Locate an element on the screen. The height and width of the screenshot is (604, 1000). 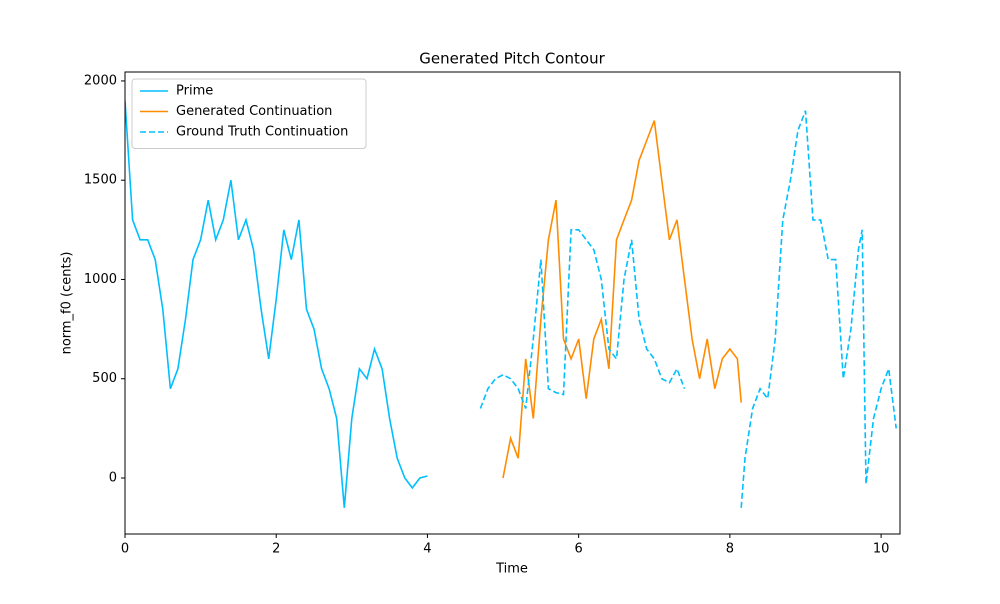
x-tick-label: 10 is located at coordinates (881, 549).